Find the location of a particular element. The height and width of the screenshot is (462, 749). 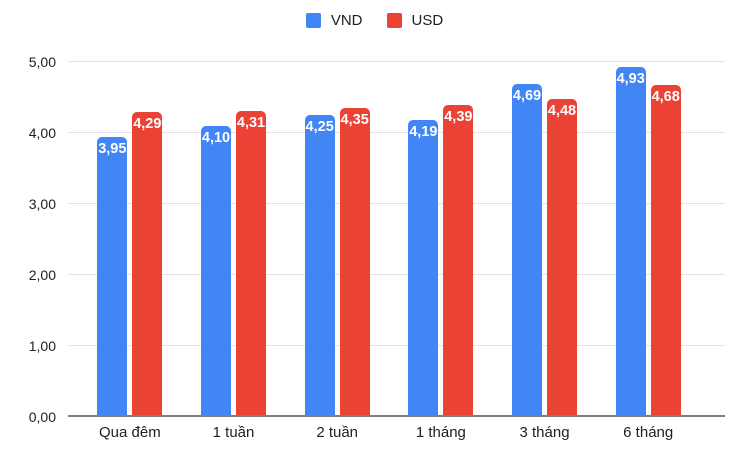

legend-item-usd: USD is located at coordinates (415, 20).